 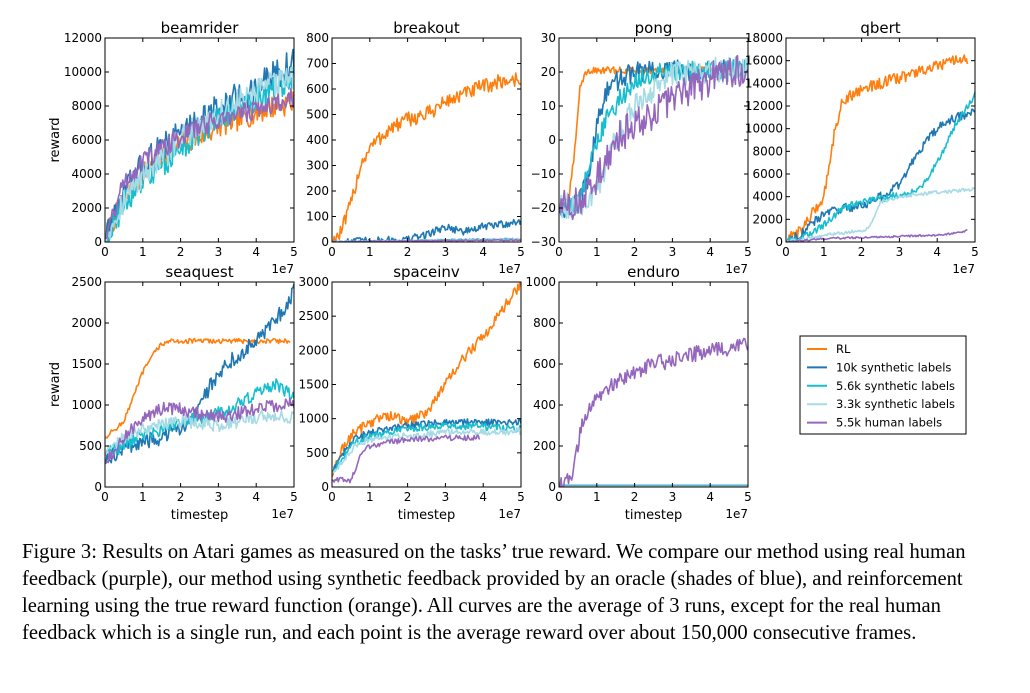 I want to click on chart-title: pong, so click(x=654, y=28).